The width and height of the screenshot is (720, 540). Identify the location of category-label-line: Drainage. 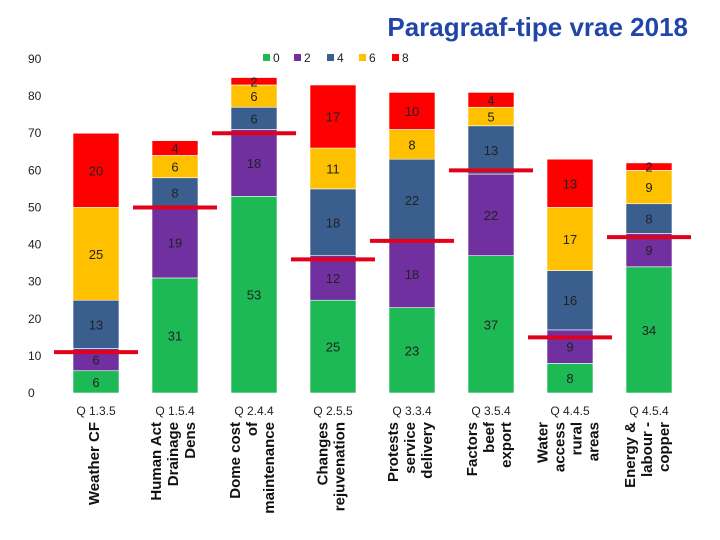
(173, 454).